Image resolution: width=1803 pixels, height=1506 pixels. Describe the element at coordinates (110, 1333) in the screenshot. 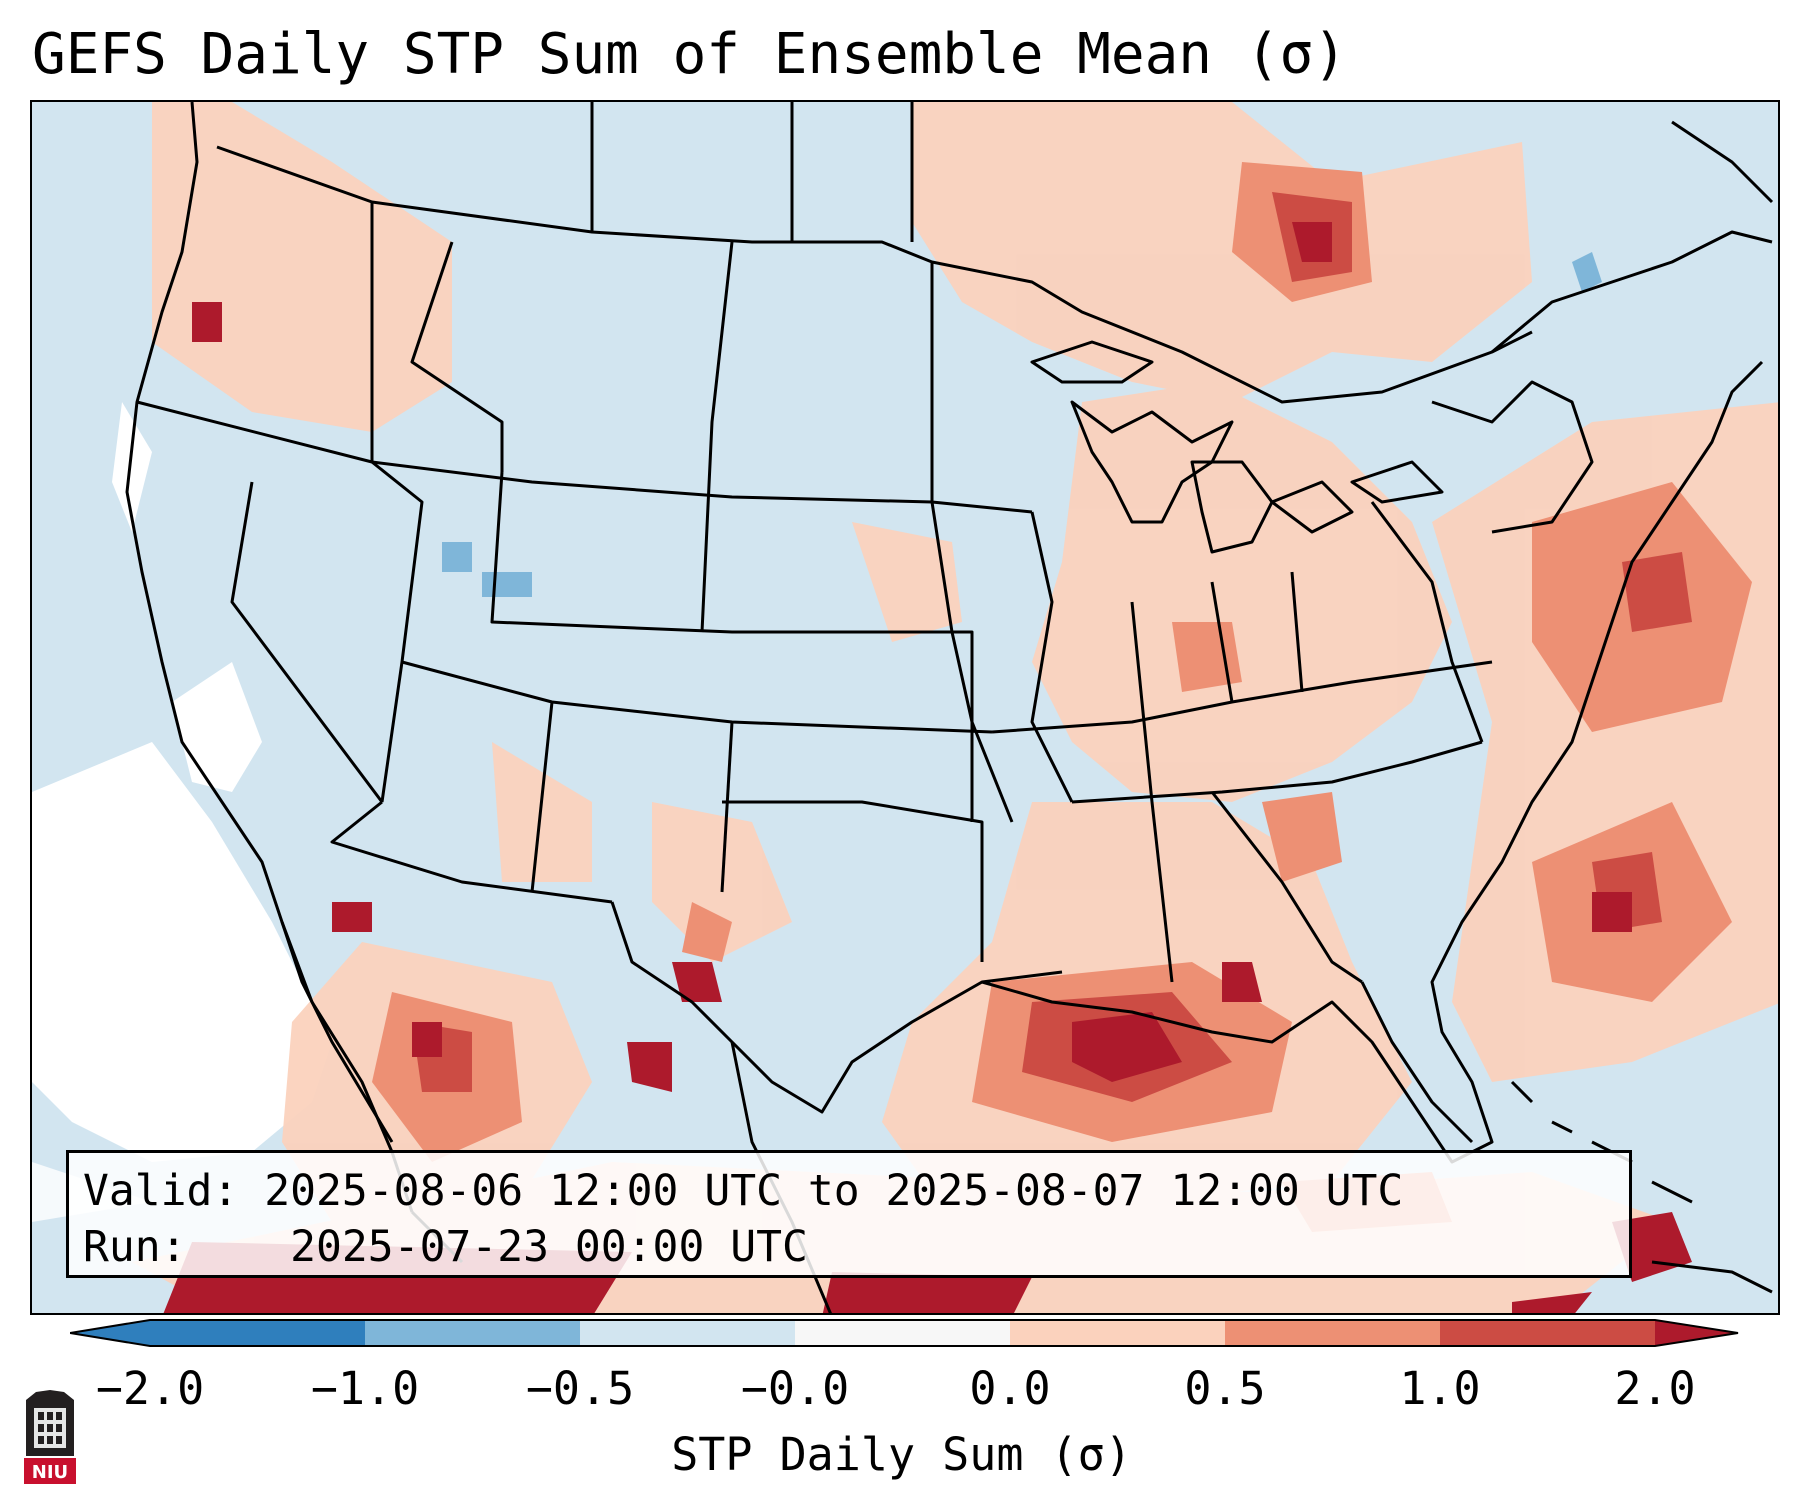

I see `colorbar-extend-low` at that location.